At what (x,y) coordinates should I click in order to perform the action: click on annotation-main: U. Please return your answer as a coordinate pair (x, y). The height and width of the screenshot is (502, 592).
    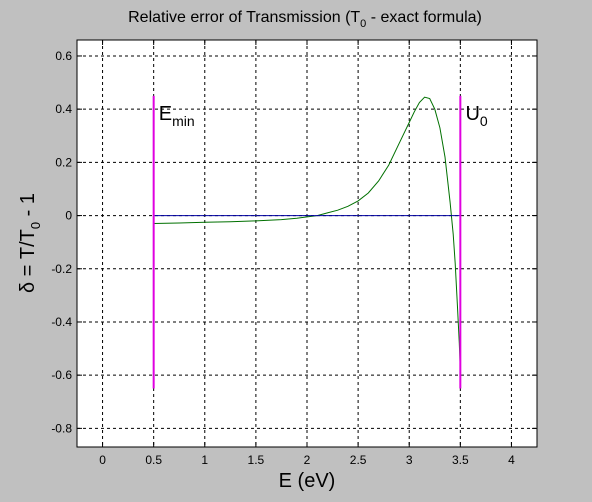
    Looking at the image, I should click on (472, 114).